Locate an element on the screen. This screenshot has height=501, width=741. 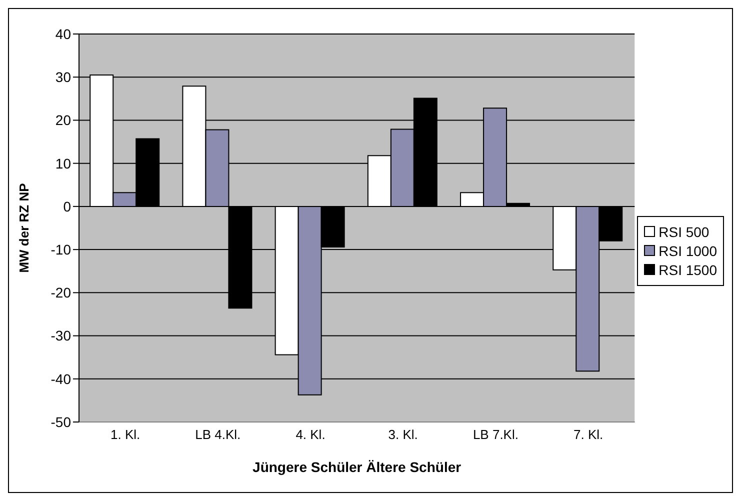
y-tick-label: 20 is located at coordinates (63, 120).